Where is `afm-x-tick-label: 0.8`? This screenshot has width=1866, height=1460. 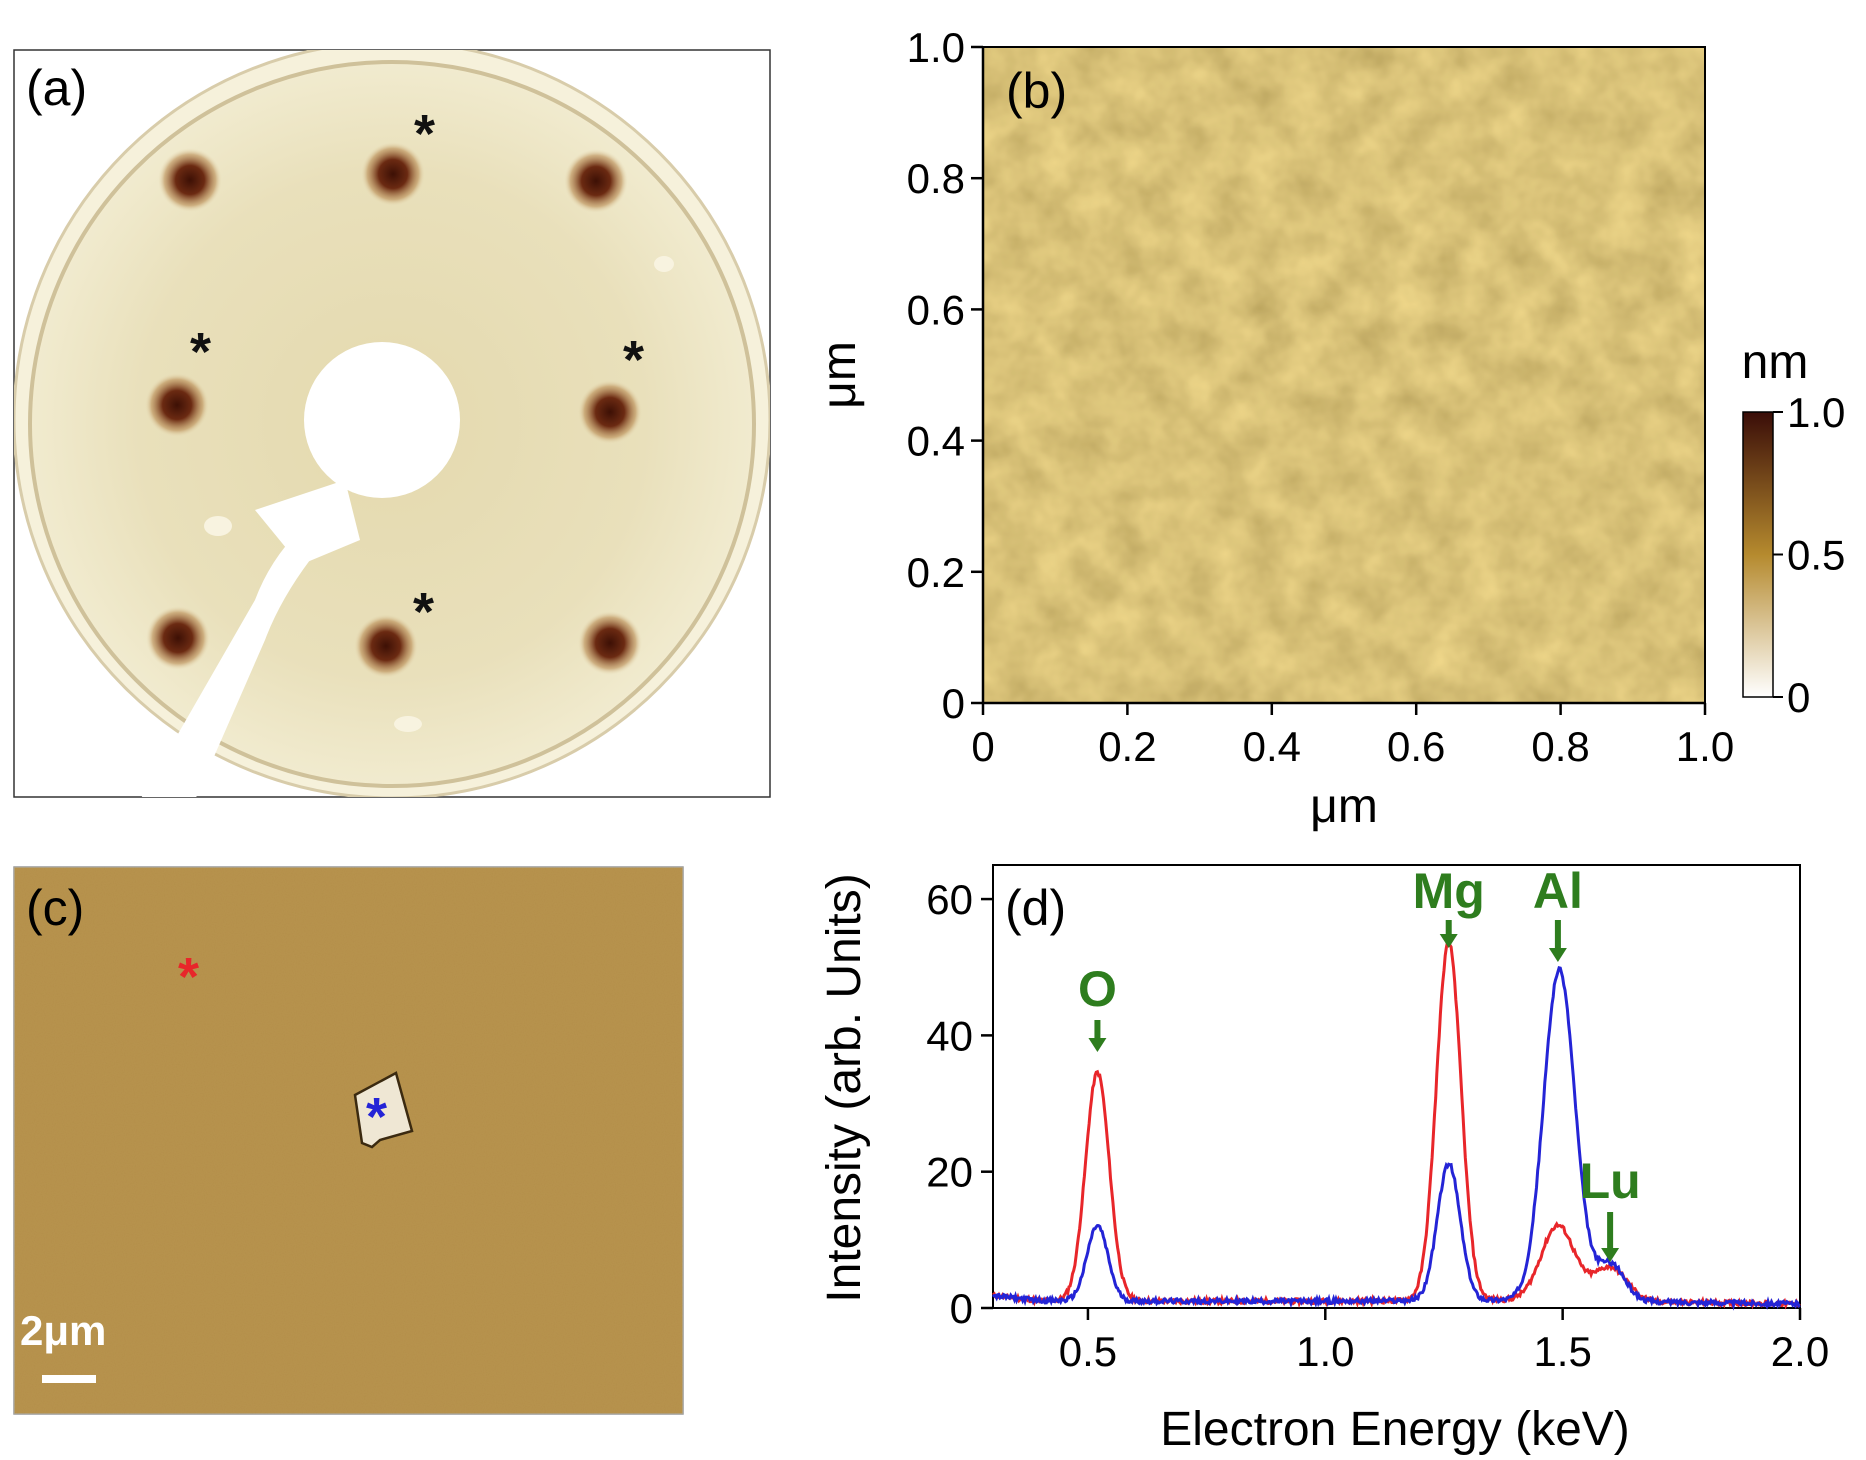
afm-x-tick-label: 0.8 is located at coordinates (1560, 746).